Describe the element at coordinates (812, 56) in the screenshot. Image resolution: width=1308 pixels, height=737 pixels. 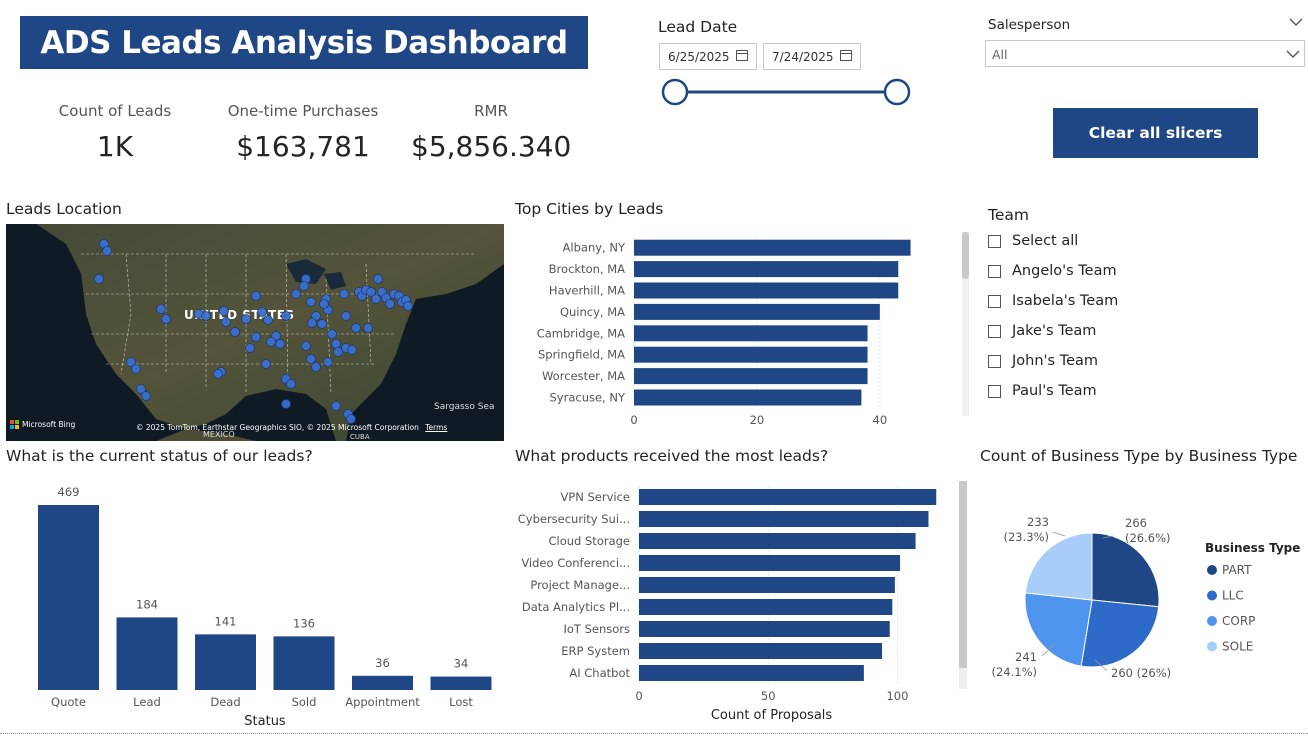
I see `end-date-input: 7/24/2025` at that location.